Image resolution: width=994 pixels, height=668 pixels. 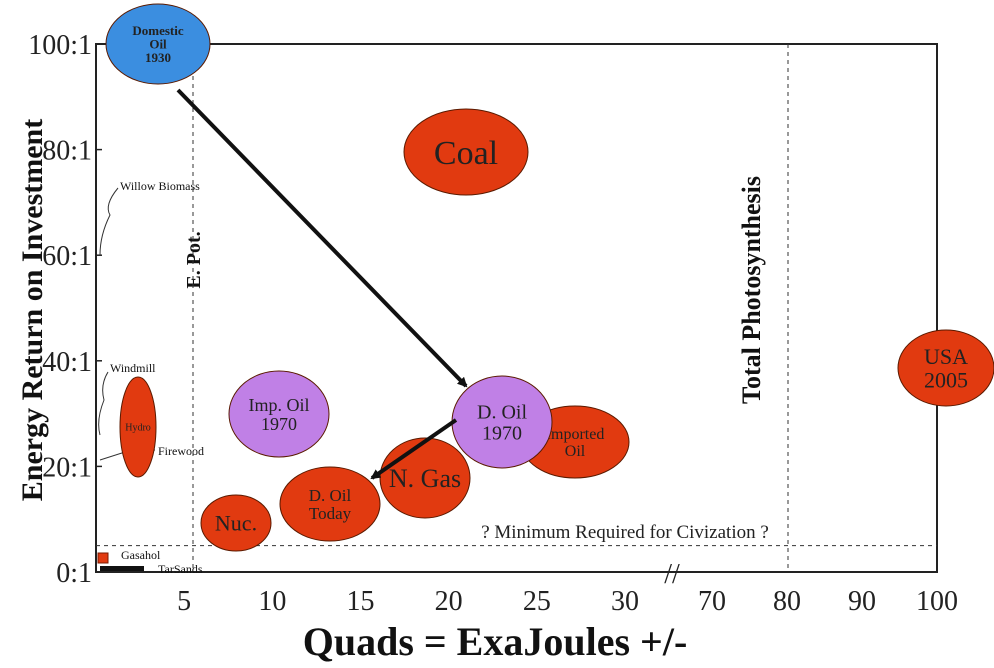 What do you see at coordinates (712, 601) in the screenshot?
I see `x-tick-label: 70` at bounding box center [712, 601].